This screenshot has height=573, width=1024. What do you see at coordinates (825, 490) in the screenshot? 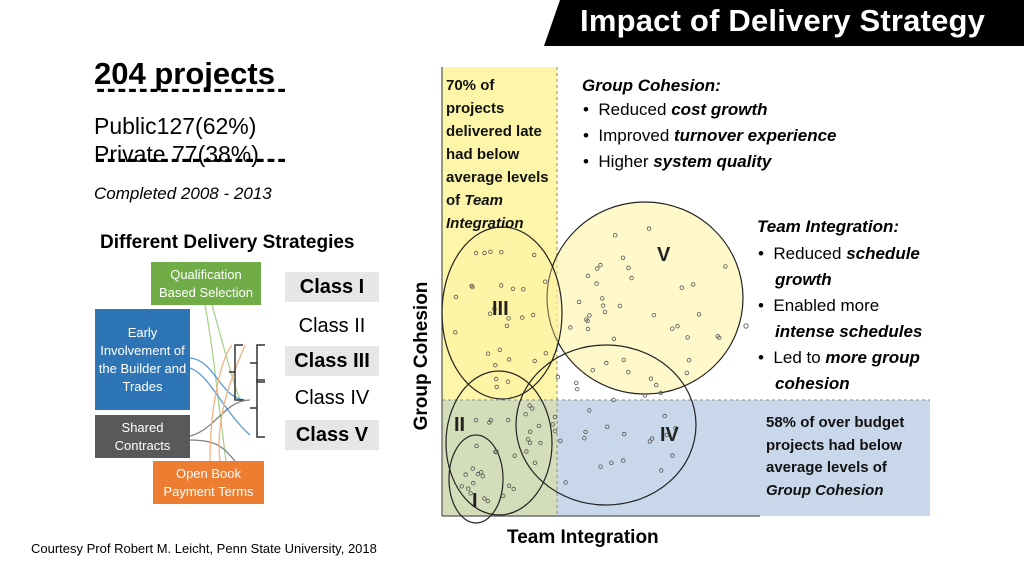
I see `blue-note-emphasis: Group Cohesion` at bounding box center [825, 490].